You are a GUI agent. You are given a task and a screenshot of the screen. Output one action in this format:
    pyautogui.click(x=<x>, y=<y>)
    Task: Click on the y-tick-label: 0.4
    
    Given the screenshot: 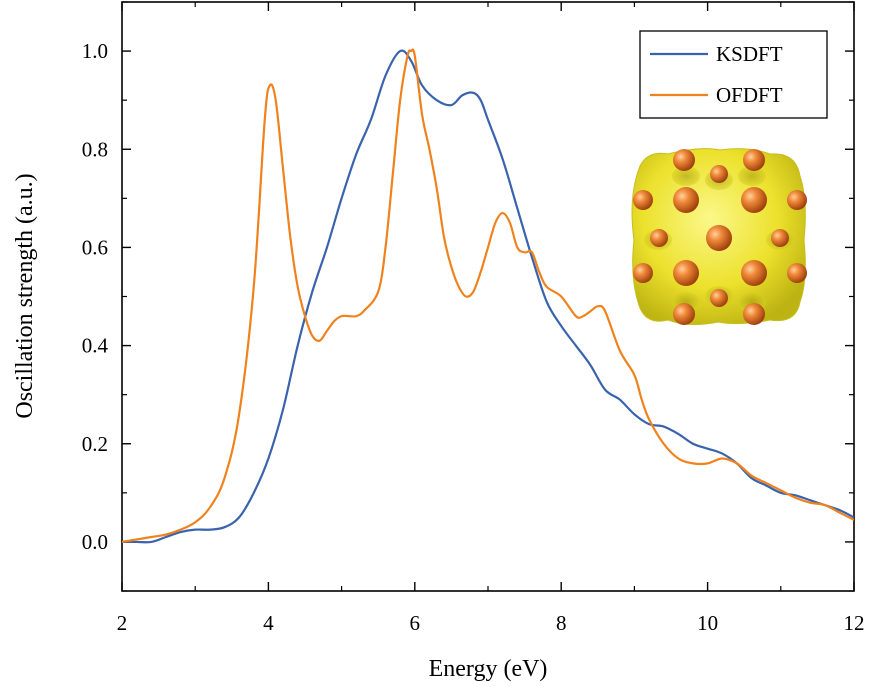 What is the action you would take?
    pyautogui.click(x=95, y=346)
    